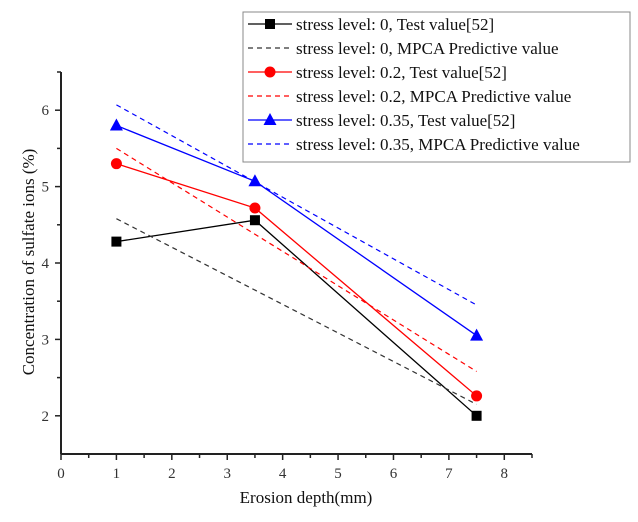 This screenshot has height=522, width=638. Describe the element at coordinates (51, 248) in the screenshot. I see `y-axis-ticks: 2 3 4 5 6` at that location.